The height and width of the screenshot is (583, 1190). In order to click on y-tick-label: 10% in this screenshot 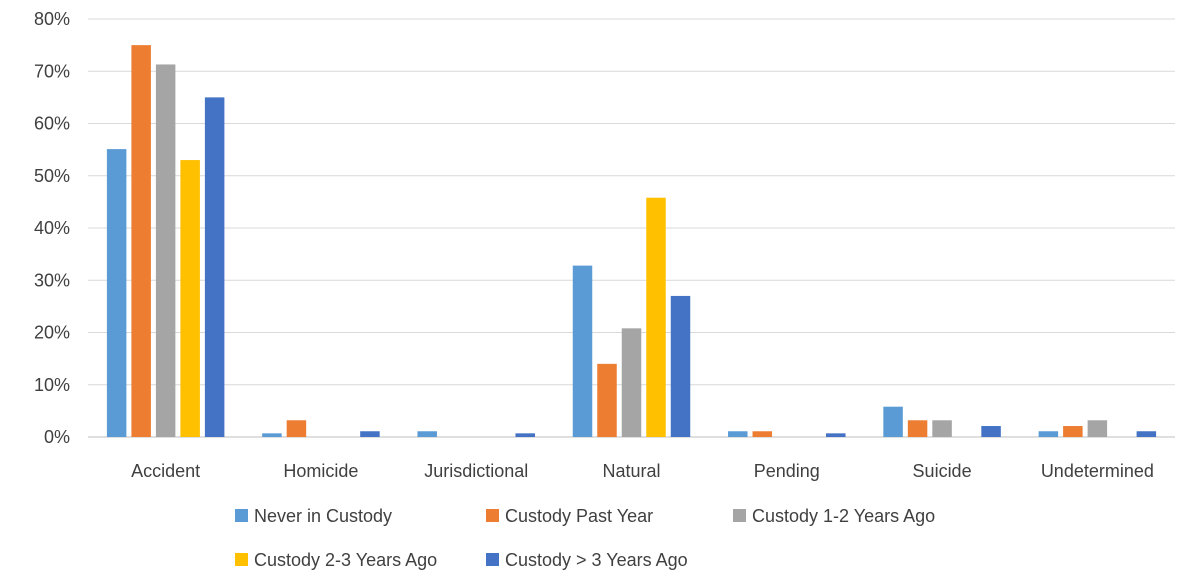, I will do `click(52, 385)`.